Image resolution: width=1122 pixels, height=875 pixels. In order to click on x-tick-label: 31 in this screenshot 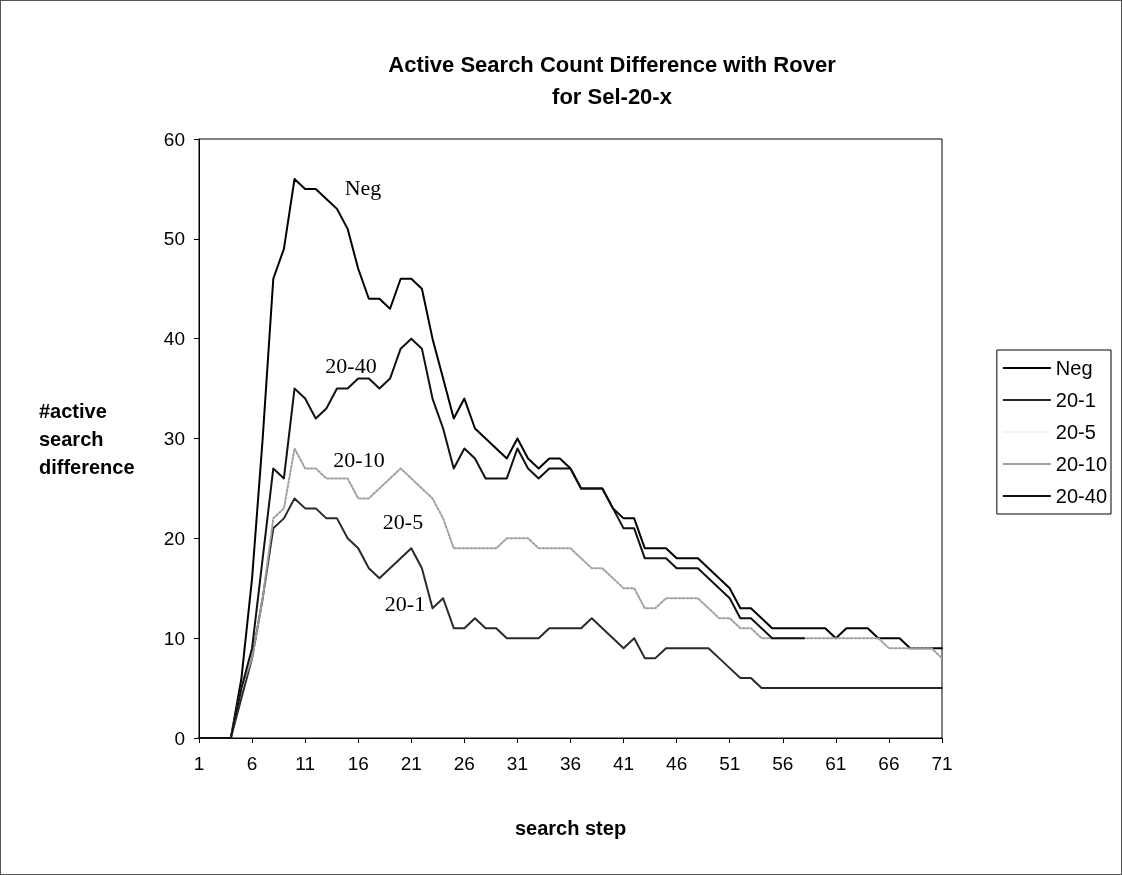, I will do `click(517, 763)`.